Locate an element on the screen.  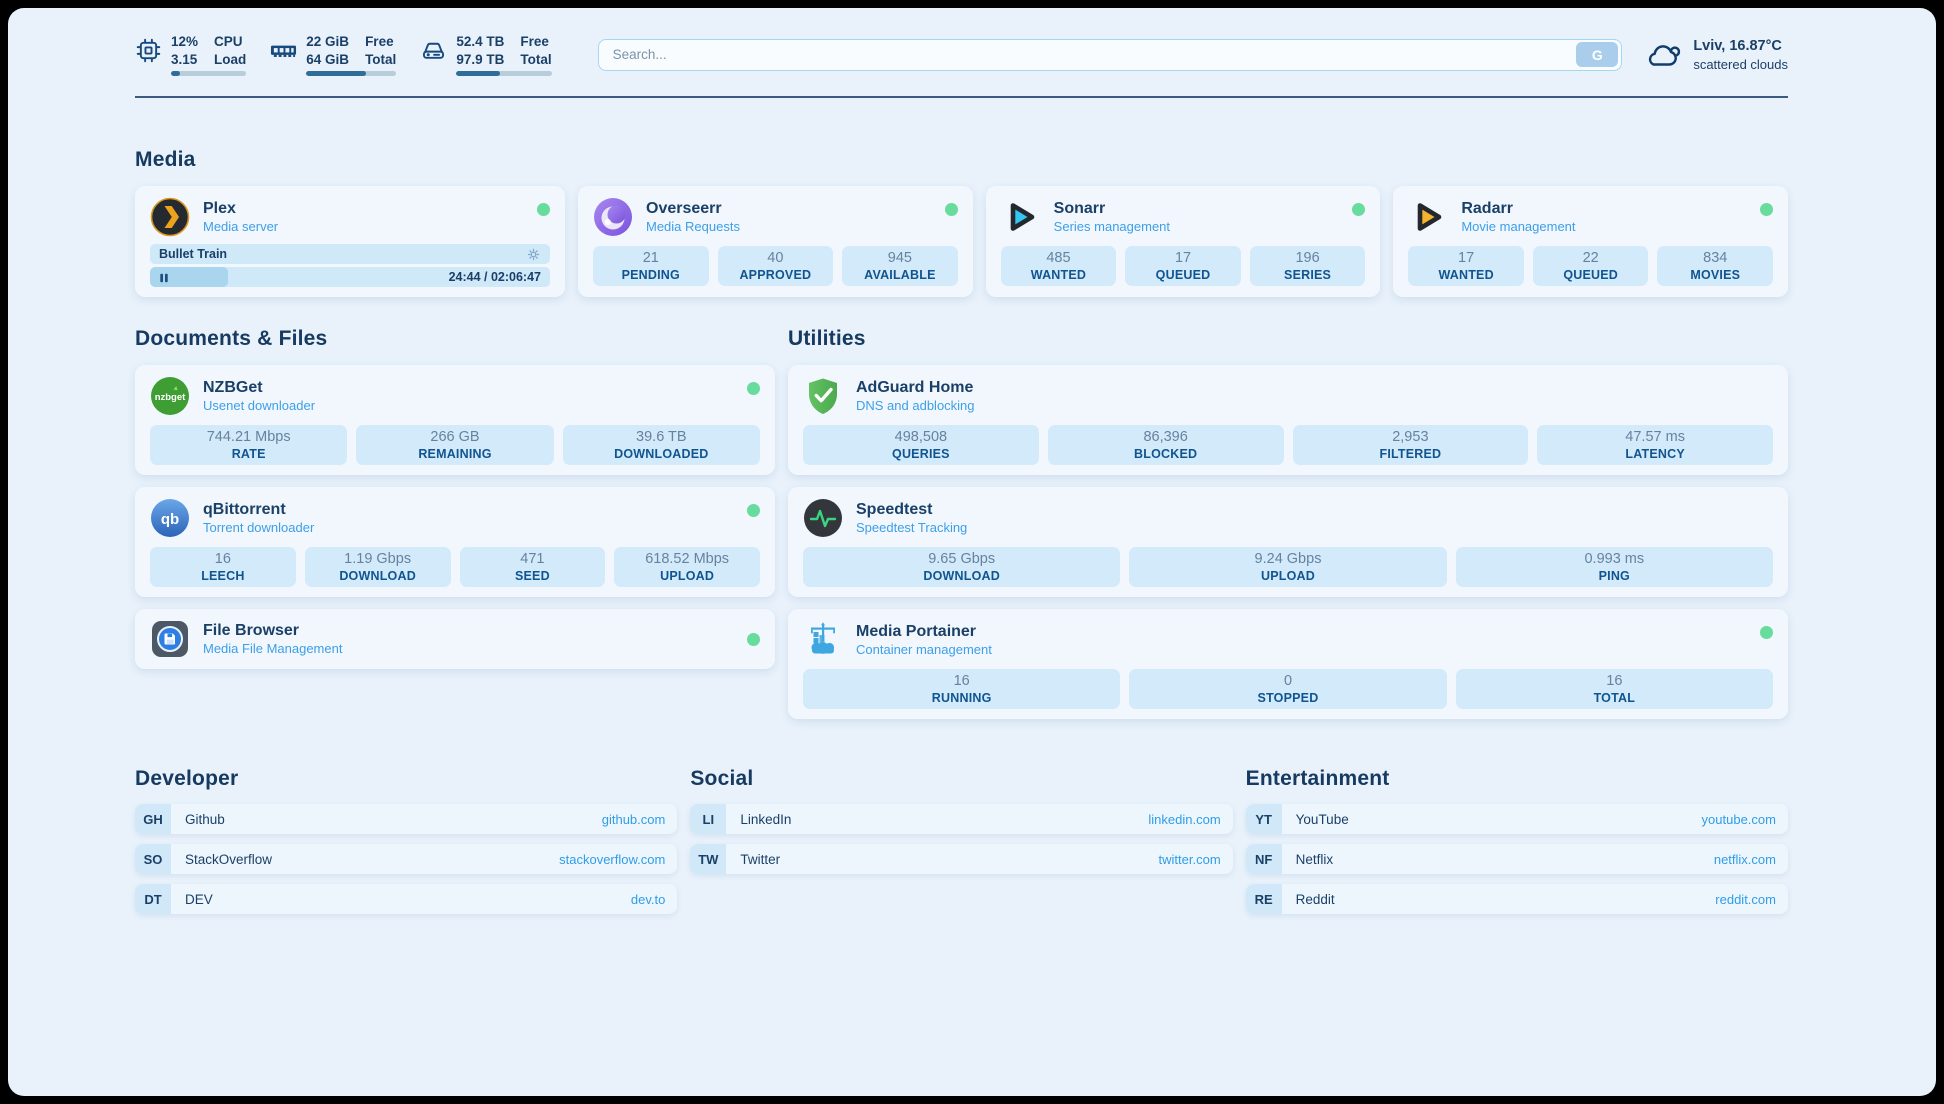
stat-remaining: 266 GB REMAINING is located at coordinates (455, 445).